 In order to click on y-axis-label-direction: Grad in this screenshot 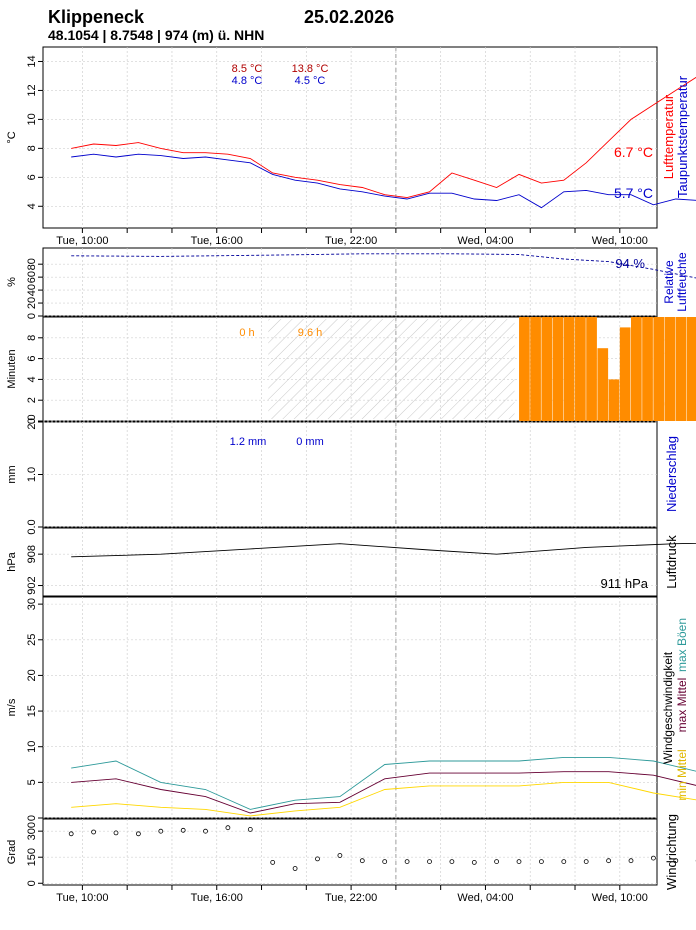, I will do `click(12, 852)`.